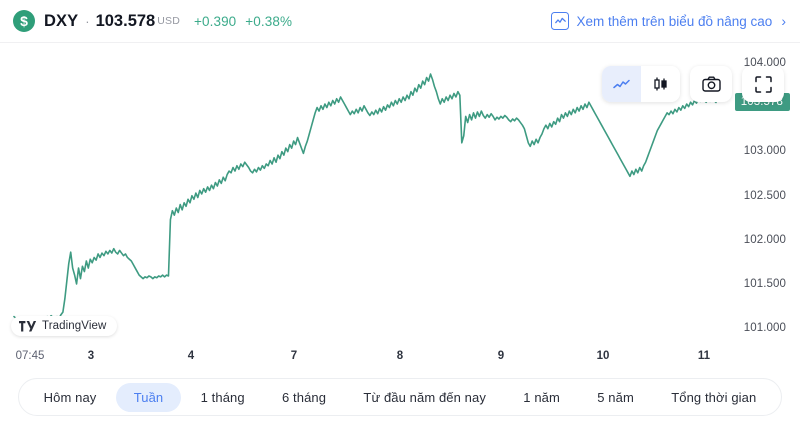 The image size is (800, 426). Describe the element at coordinates (191, 356) in the screenshot. I see `time-axis-tick: 4` at that location.